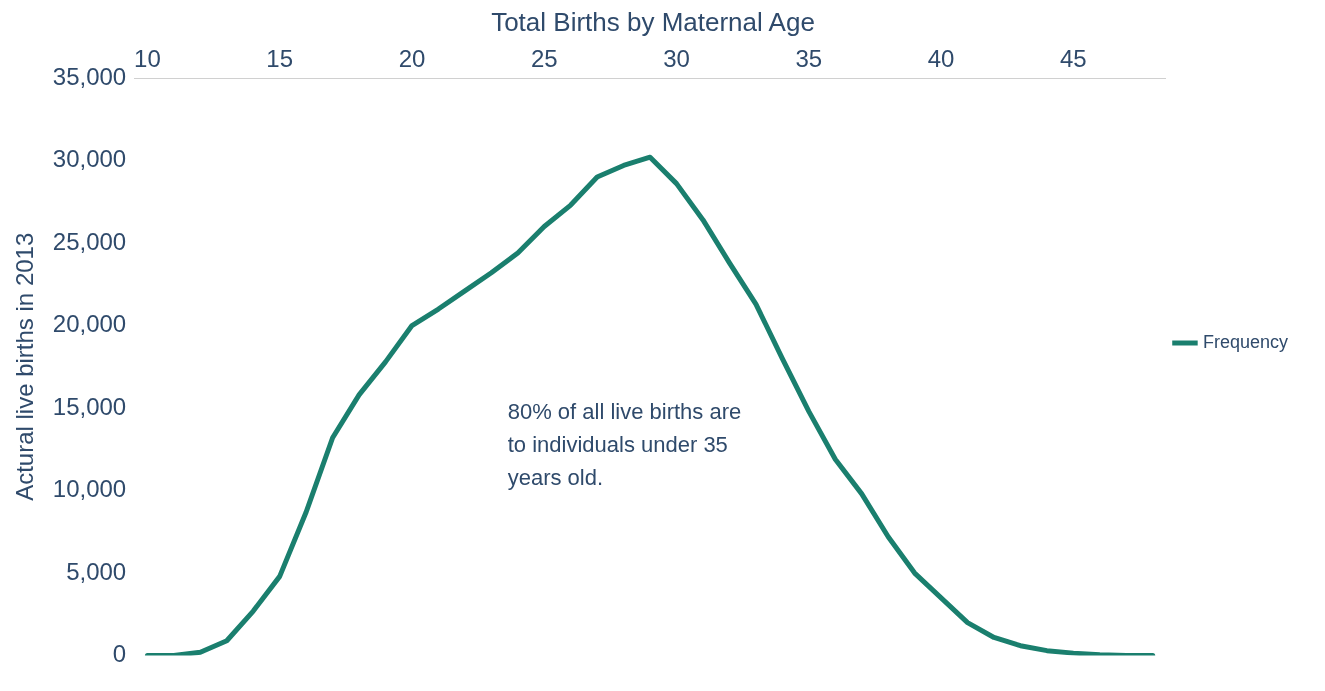 This screenshot has width=1325, height=691. I want to click on x-tick-label: 45, so click(1073, 59).